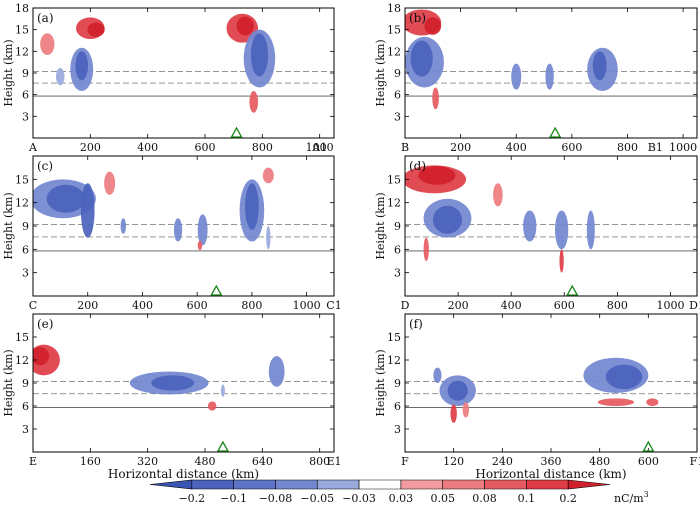 The width and height of the screenshot is (700, 506). I want to click on section-start-label: A, so click(33, 147).